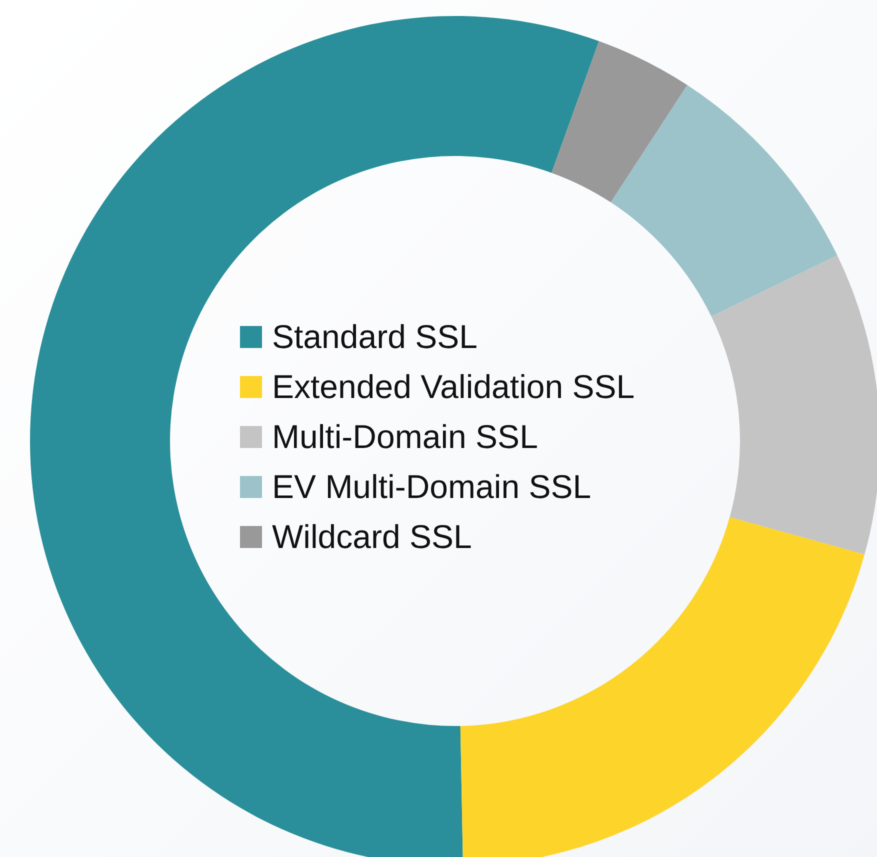 This screenshot has height=857, width=877. What do you see at coordinates (432, 487) in the screenshot?
I see `legend-label: EV Multi-Domain SSL` at bounding box center [432, 487].